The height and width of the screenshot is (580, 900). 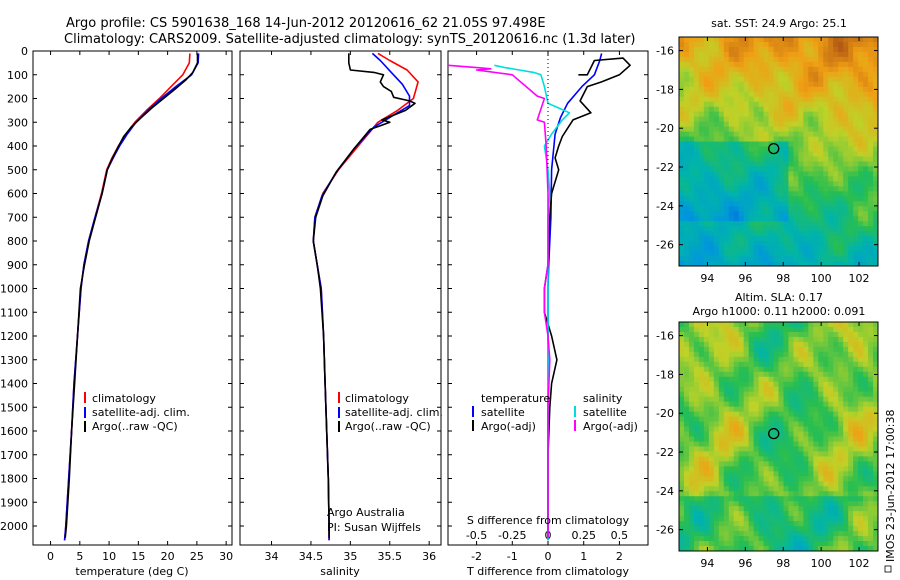 I want to click on y-tick-label: -22, so click(x=665, y=167).